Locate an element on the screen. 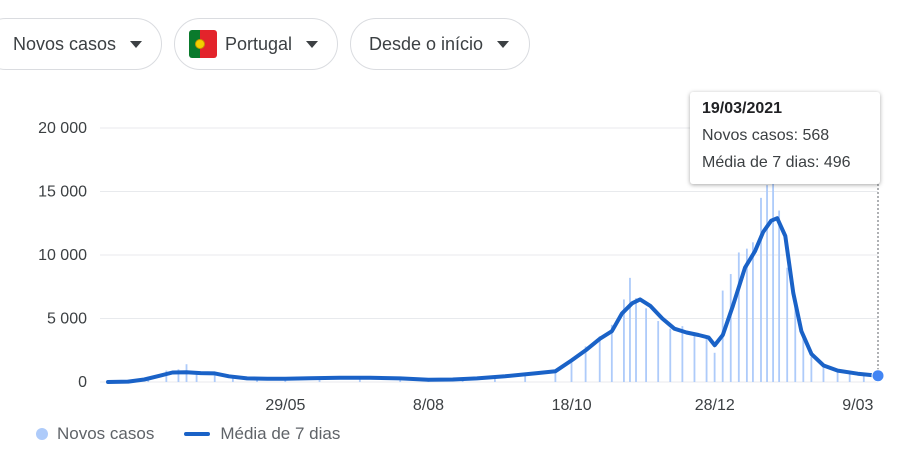 The image size is (900, 465). metric-dropdown: Novos casos is located at coordinates (81, 44).